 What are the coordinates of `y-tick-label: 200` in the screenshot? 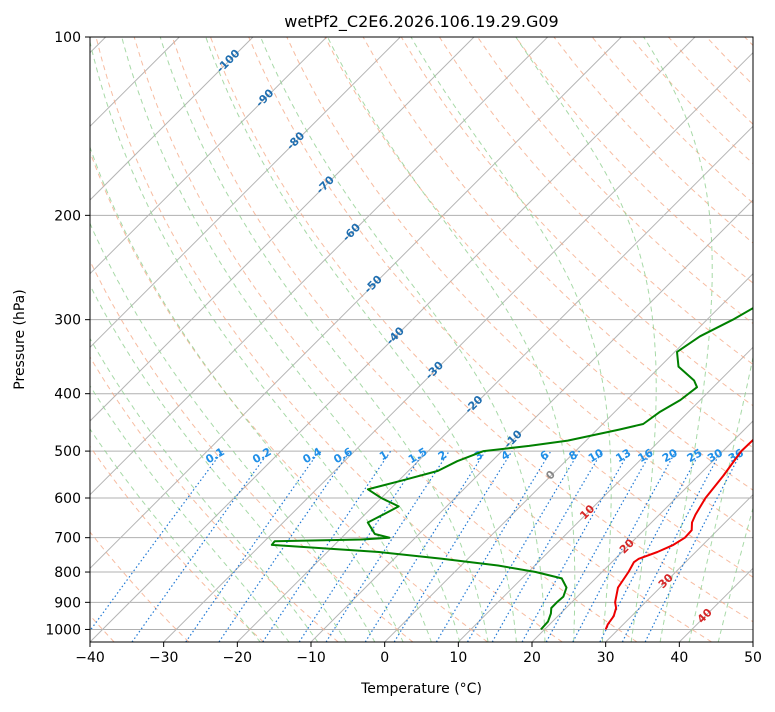 It's located at (67, 216).